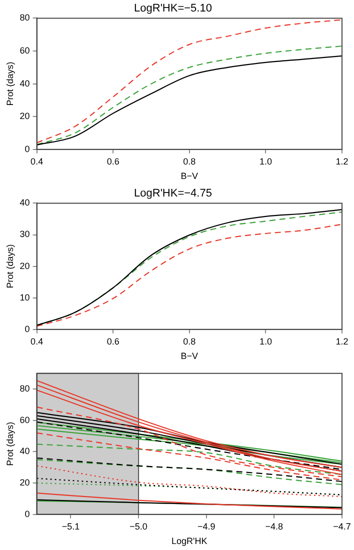 This screenshot has height=550, width=354. What do you see at coordinates (173, 194) in the screenshot?
I see `chart-title: LogR'HK=−4.75` at bounding box center [173, 194].